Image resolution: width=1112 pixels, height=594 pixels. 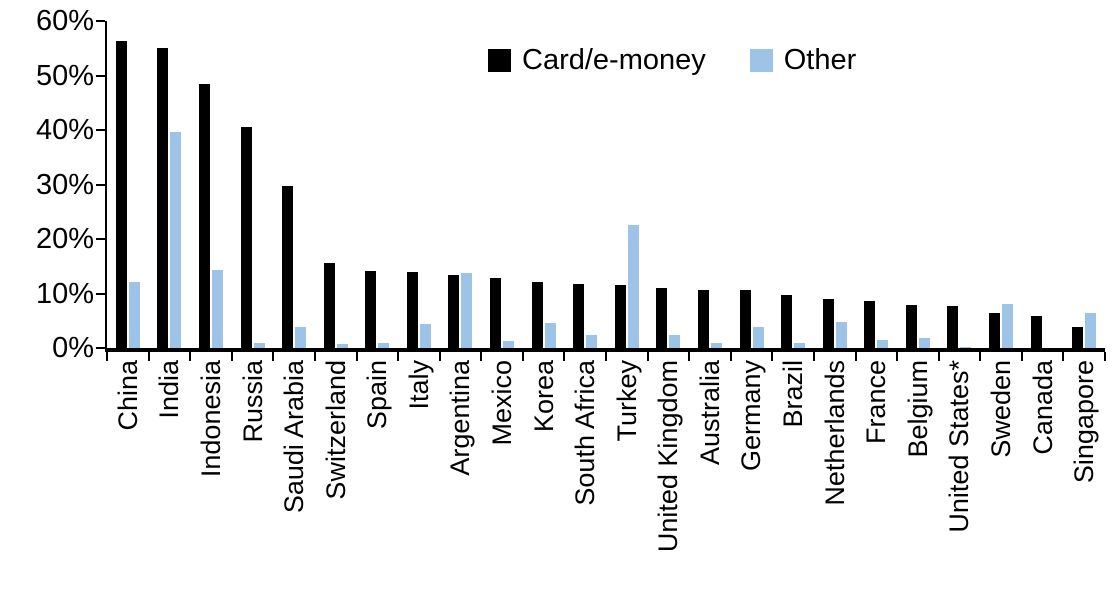 I want to click on bar-group-belgium, so click(x=918, y=184).